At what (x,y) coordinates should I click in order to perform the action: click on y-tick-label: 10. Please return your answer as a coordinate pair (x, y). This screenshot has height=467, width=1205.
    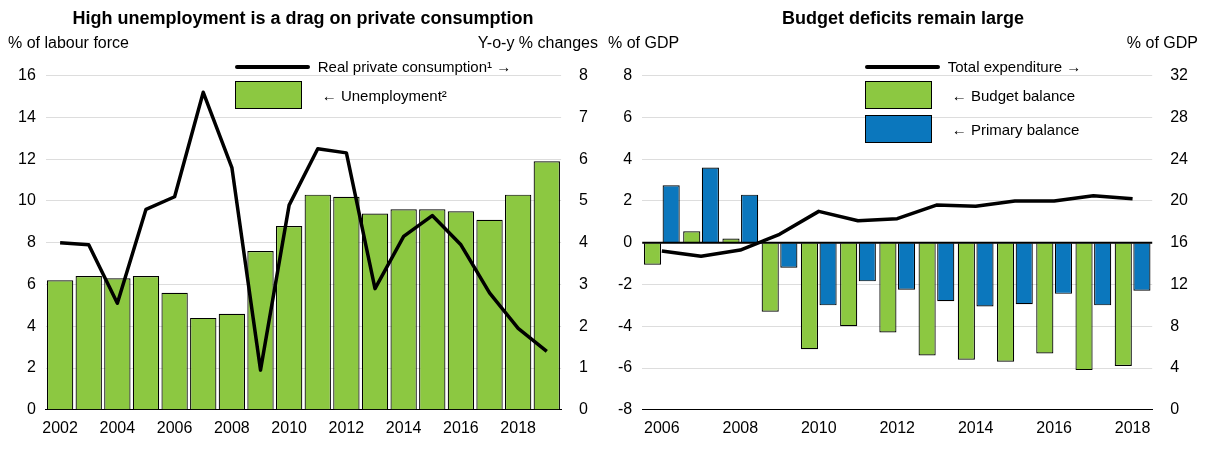
    Looking at the image, I should click on (27, 200).